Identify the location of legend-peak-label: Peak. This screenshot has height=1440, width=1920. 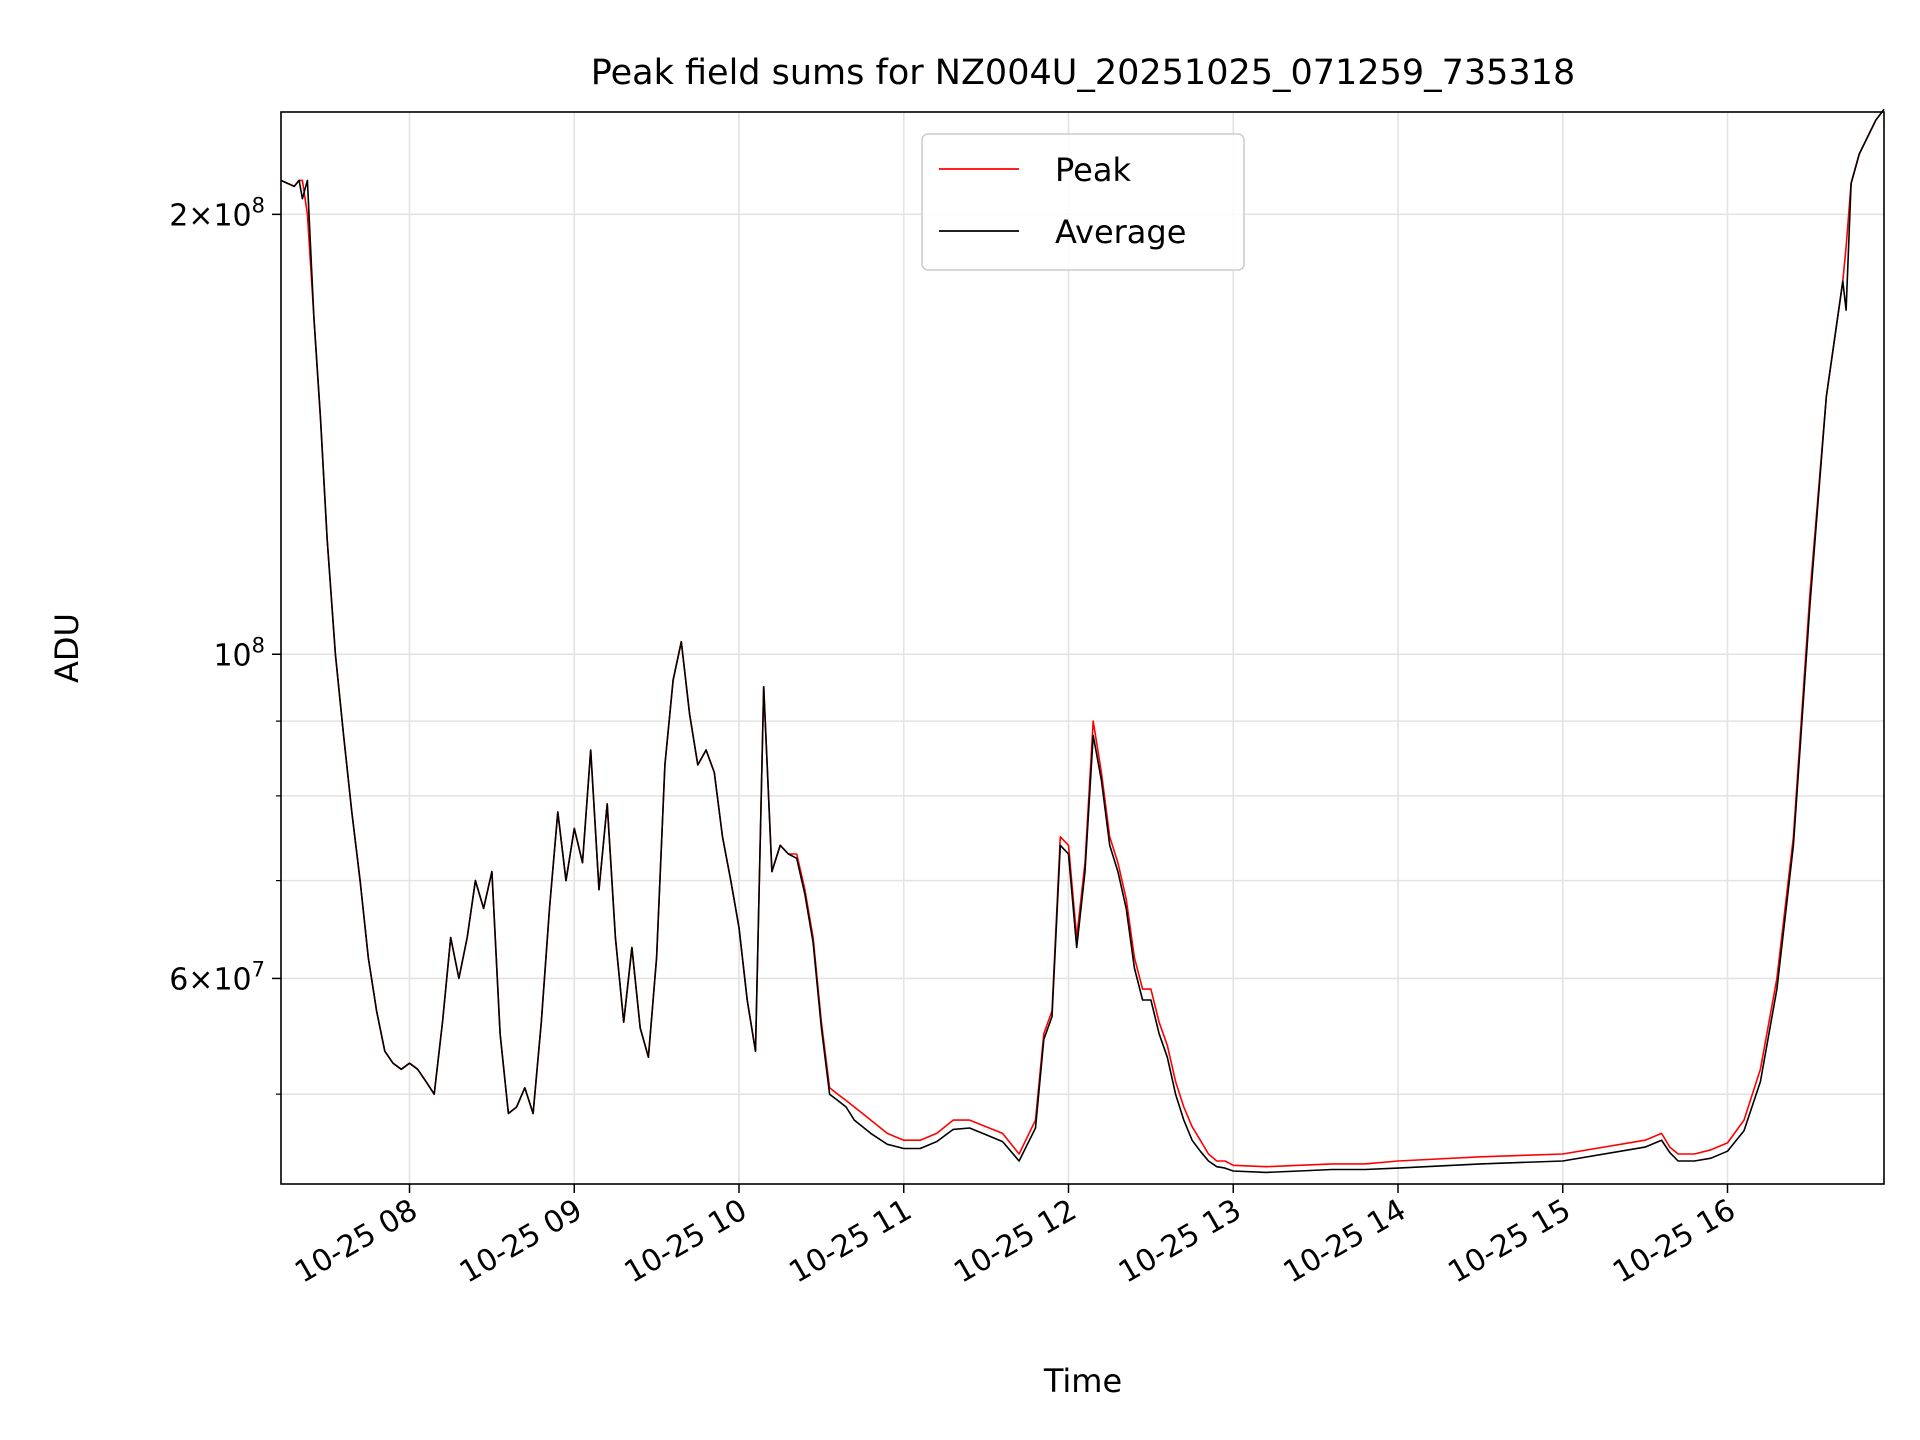
(1093, 170).